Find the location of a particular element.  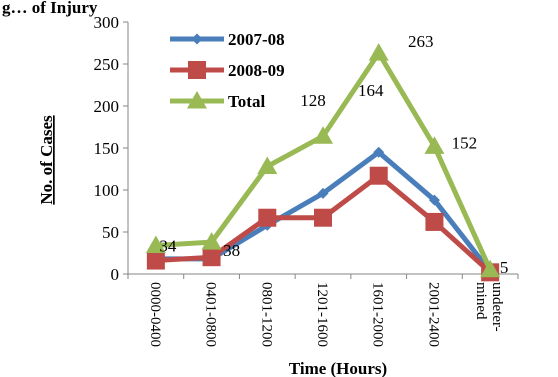

x-tick-label-line: 0401-0800 is located at coordinates (211, 314).